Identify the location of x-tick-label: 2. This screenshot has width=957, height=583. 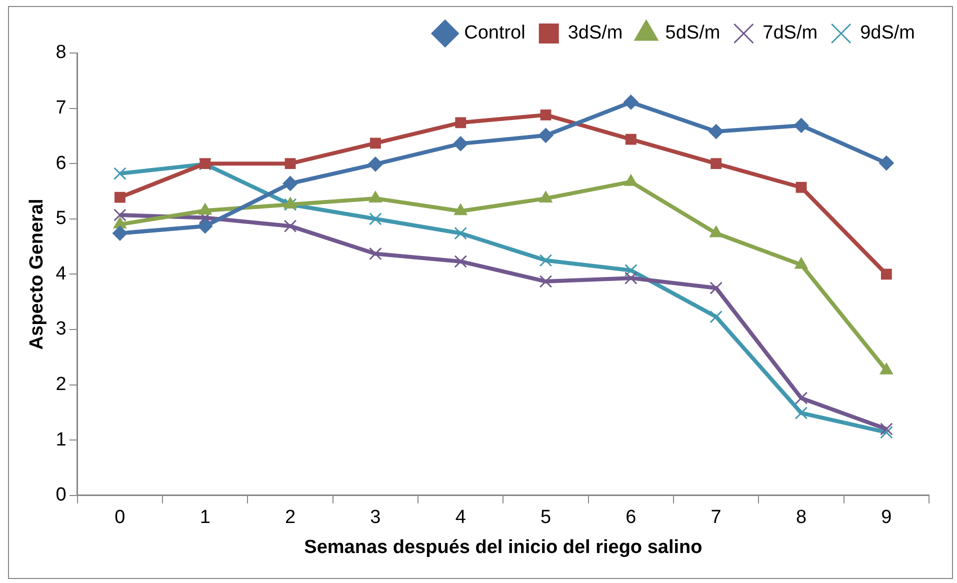
(290, 517).